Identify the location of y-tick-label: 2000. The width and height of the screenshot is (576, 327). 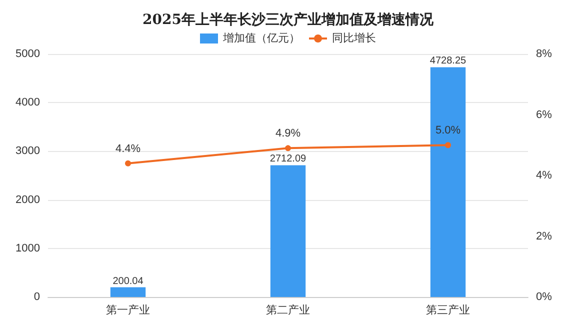
(28, 200).